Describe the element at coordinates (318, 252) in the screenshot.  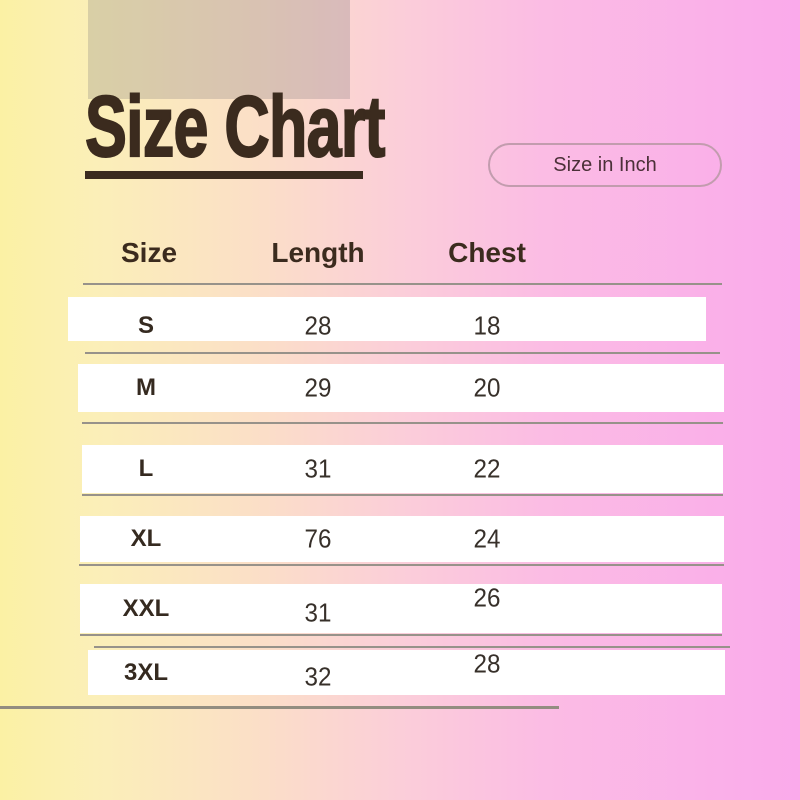
I see `column-header-length: Length` at that location.